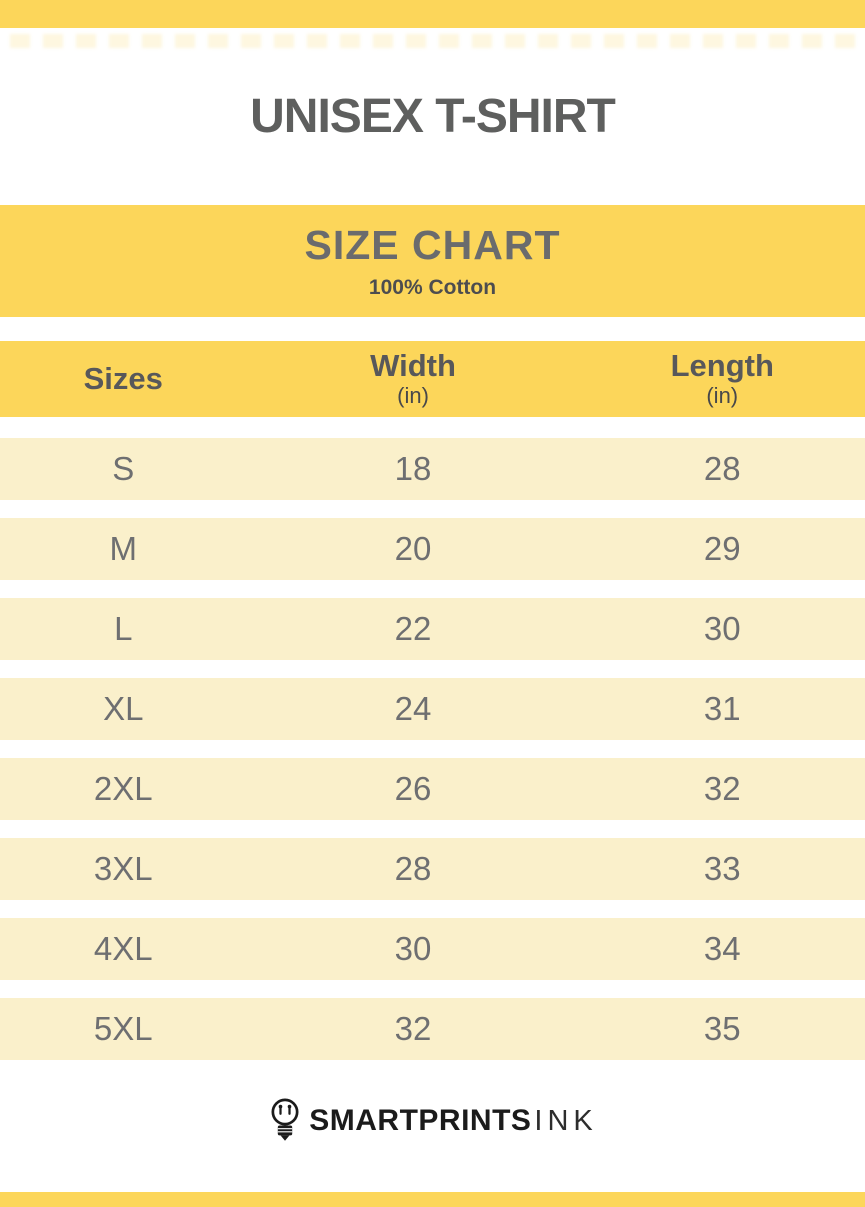 The width and height of the screenshot is (865, 1207). I want to click on table-row: 2XL 26 32, so click(432, 789).